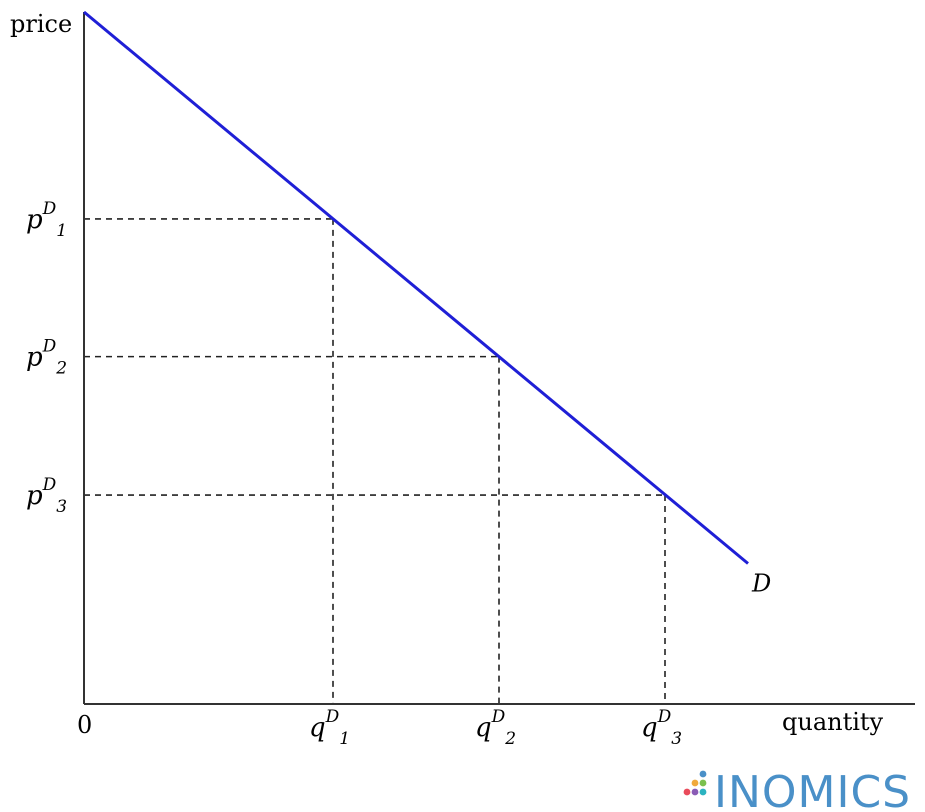 The height and width of the screenshot is (812, 925). I want to click on logo-text: INOMICS, so click(812, 789).